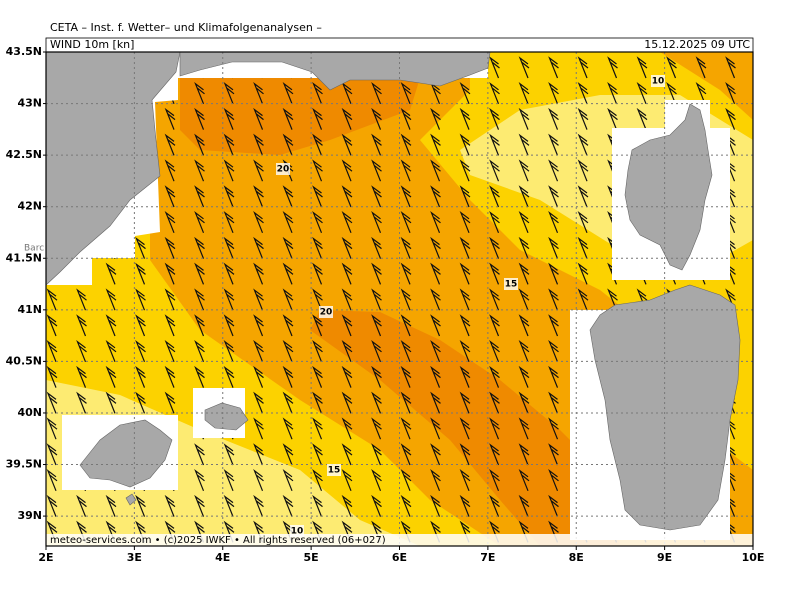 The height and width of the screenshot is (600, 800). What do you see at coordinates (24, 464) in the screenshot?
I see `y-tick-label: 39.5N` at bounding box center [24, 464].